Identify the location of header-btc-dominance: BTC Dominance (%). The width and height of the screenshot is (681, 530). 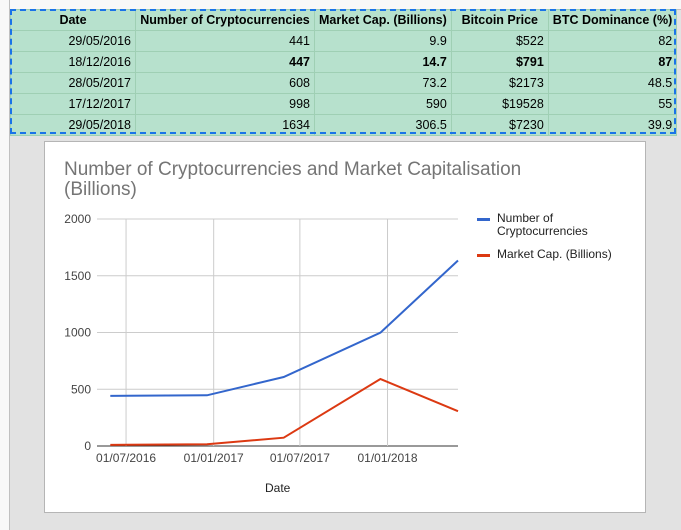
(612, 20).